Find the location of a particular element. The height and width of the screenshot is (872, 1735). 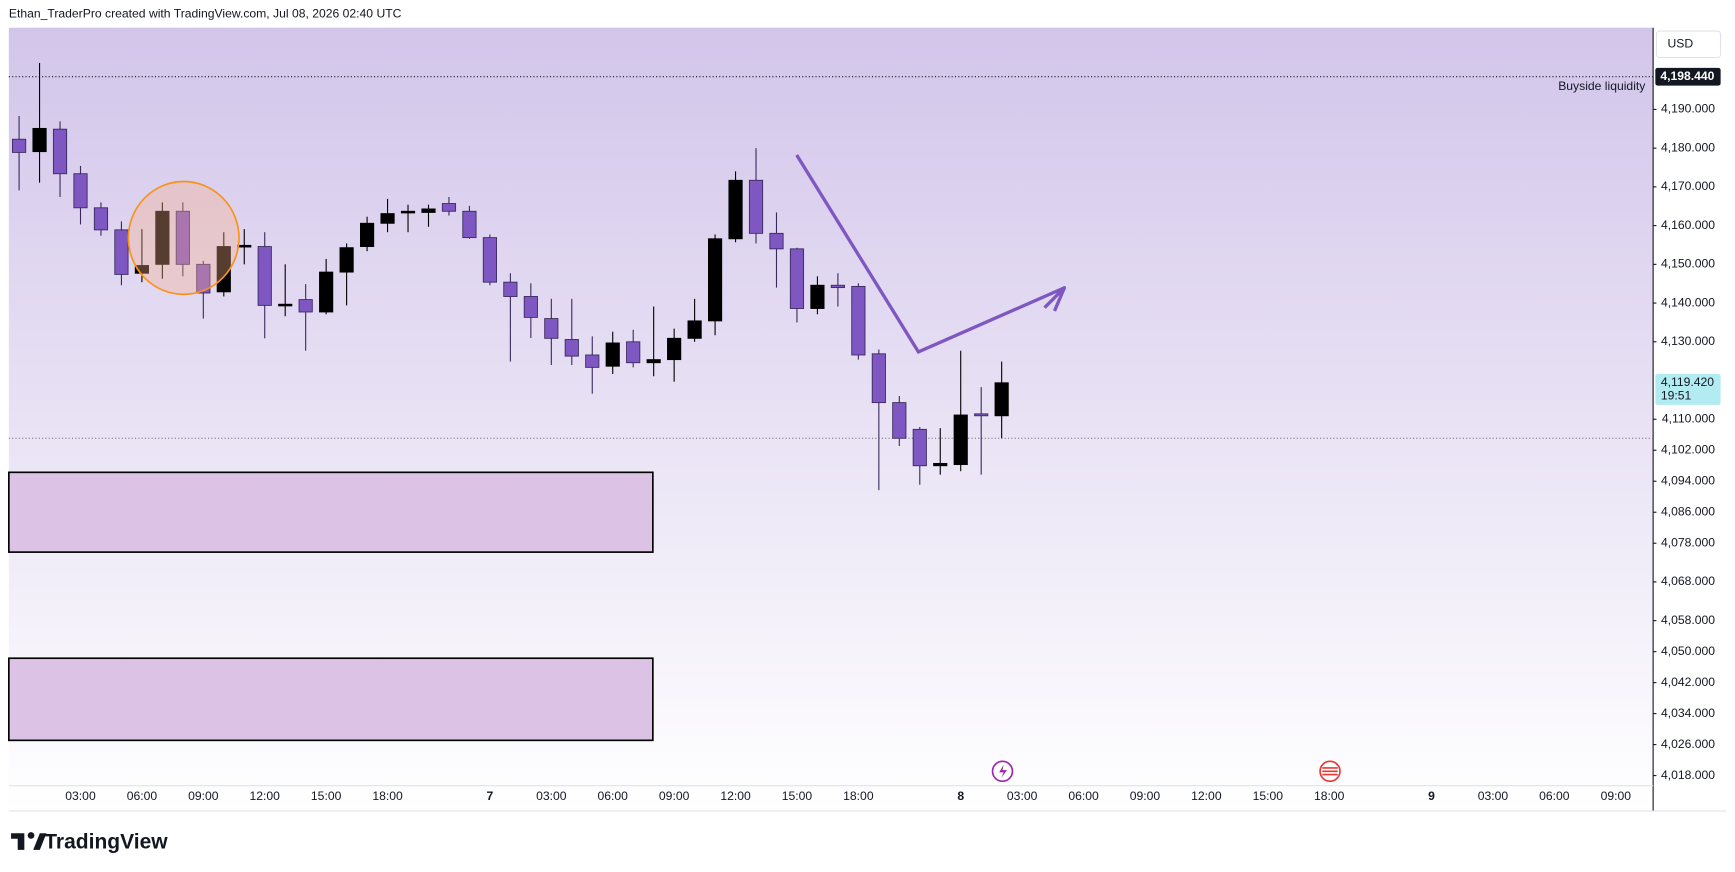

logo-mark is located at coordinates (29, 841).